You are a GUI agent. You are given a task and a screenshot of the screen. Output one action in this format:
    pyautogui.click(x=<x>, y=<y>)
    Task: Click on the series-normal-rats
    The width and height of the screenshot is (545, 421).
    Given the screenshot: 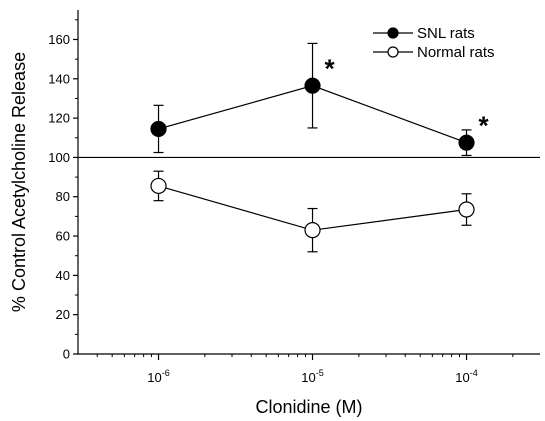 What is the action you would take?
    pyautogui.click(x=312, y=211)
    